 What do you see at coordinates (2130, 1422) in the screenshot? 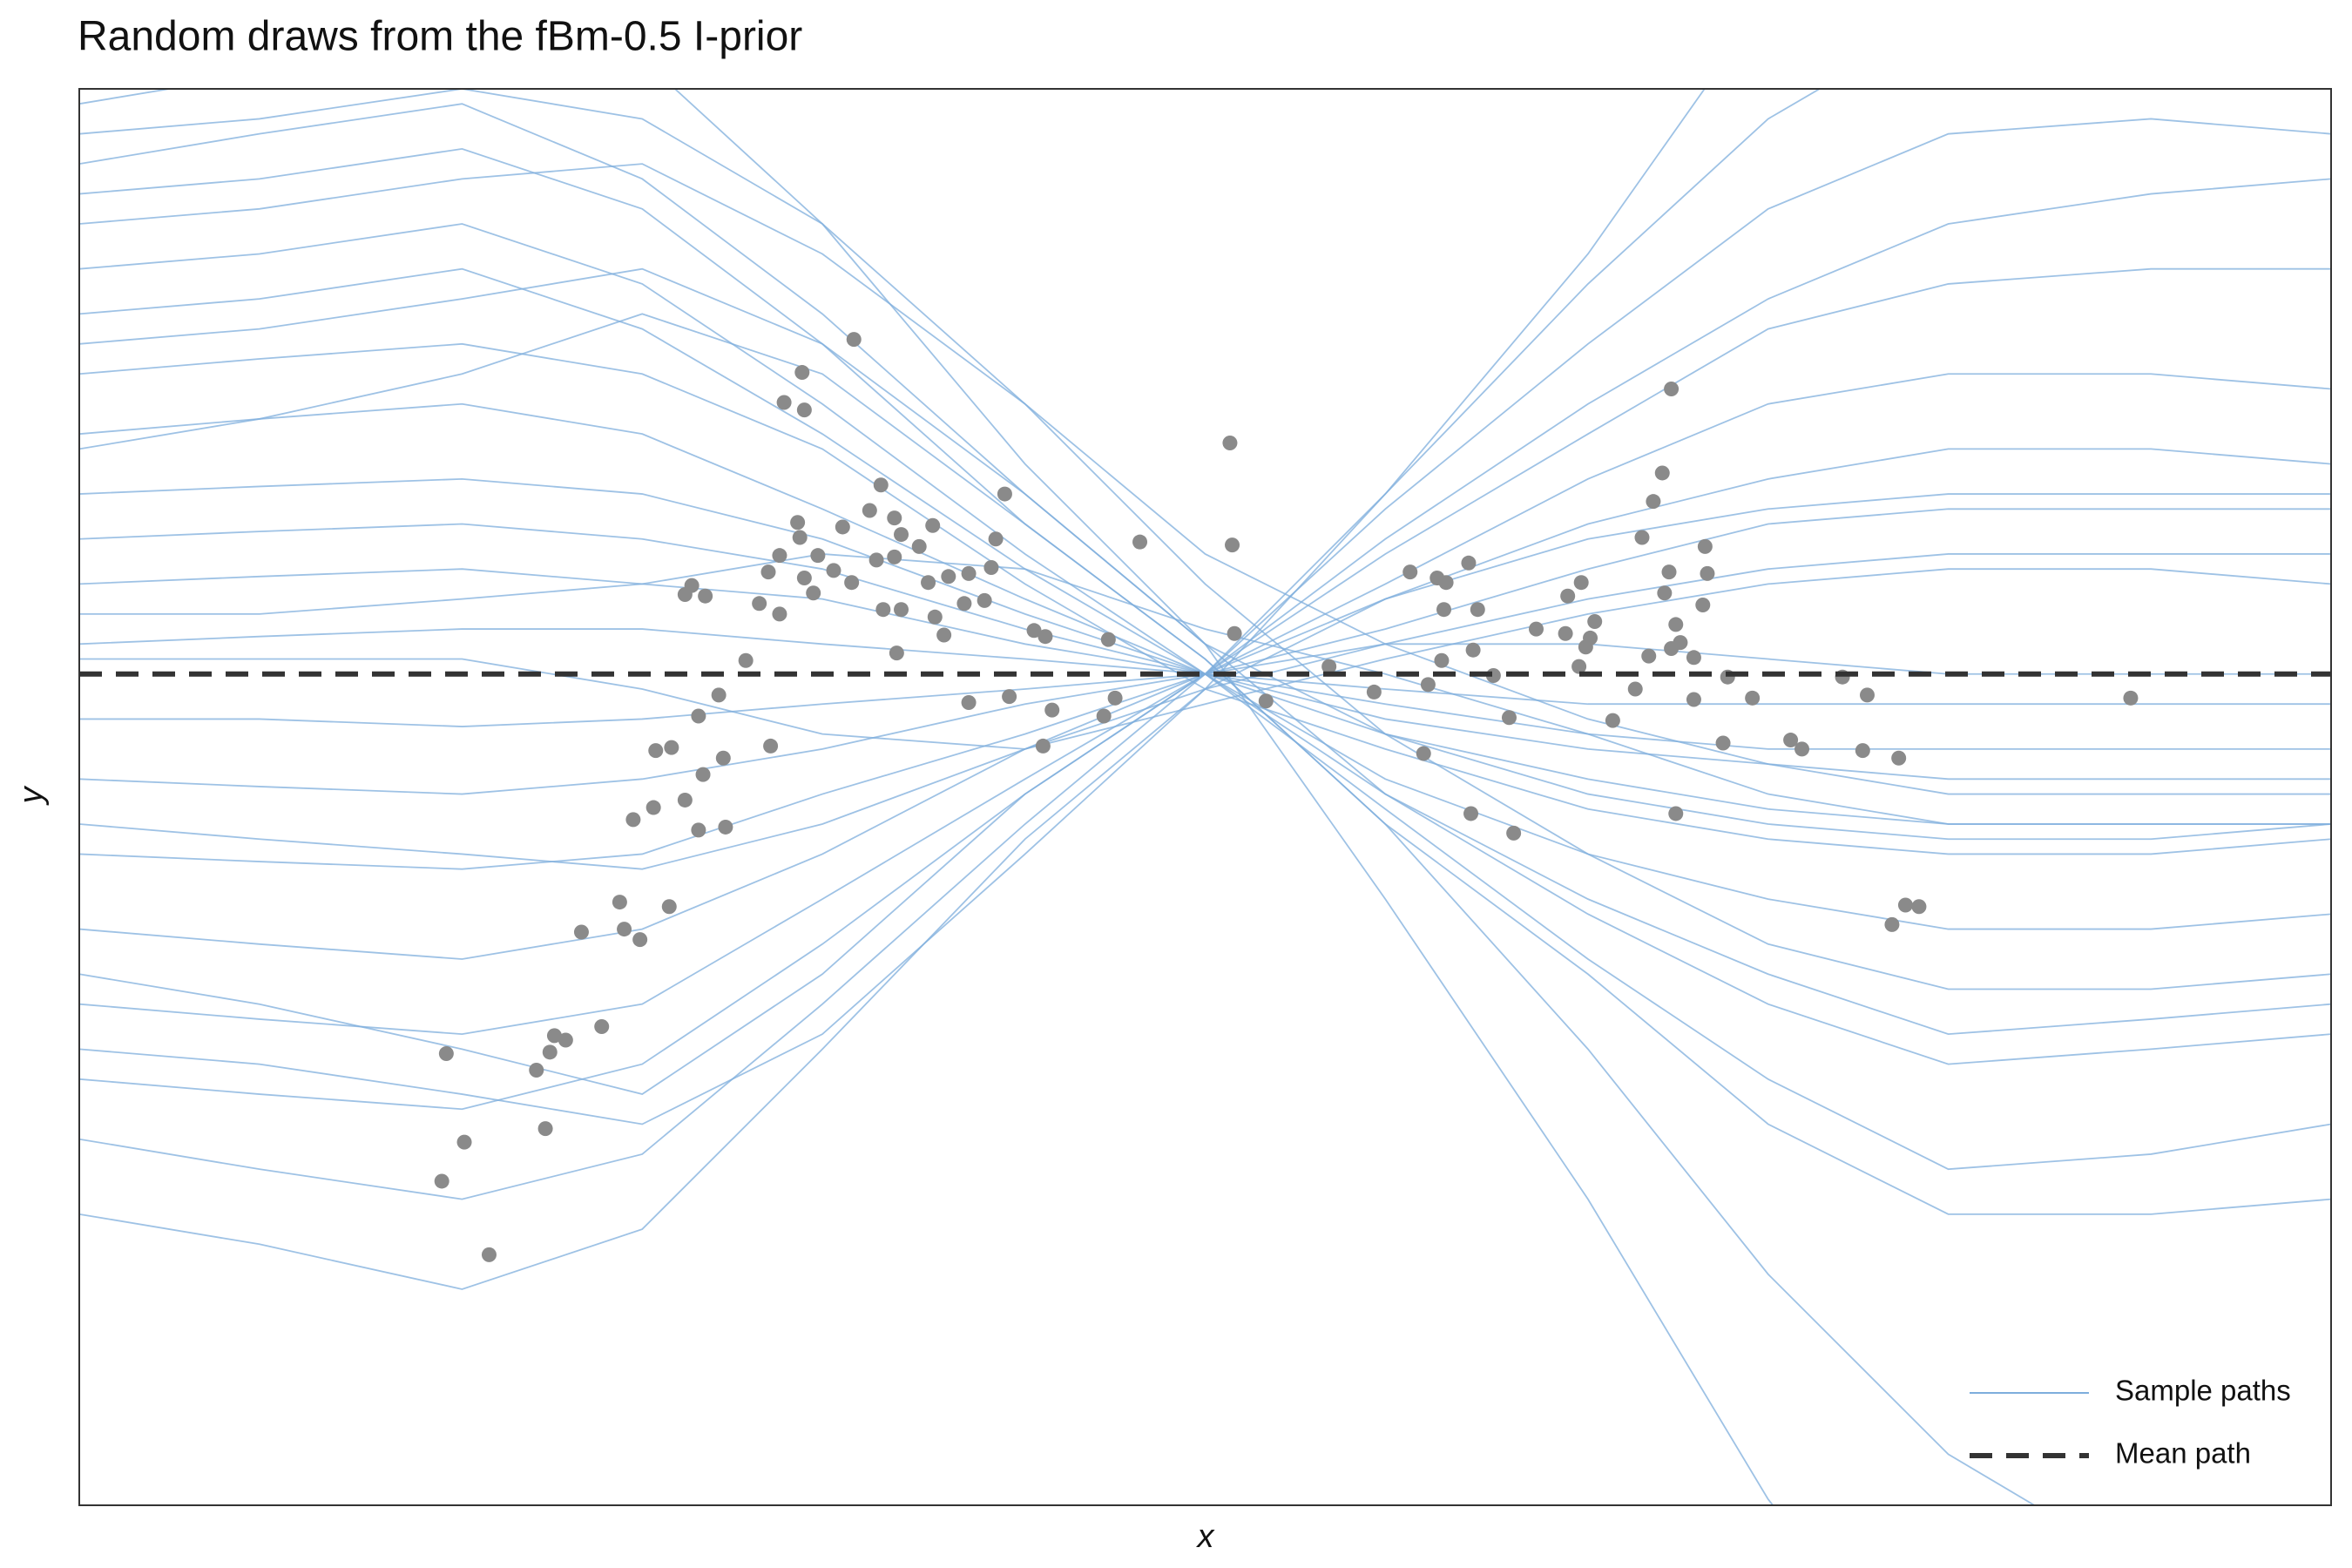
I see `legend: Sample paths Mean path` at bounding box center [2130, 1422].